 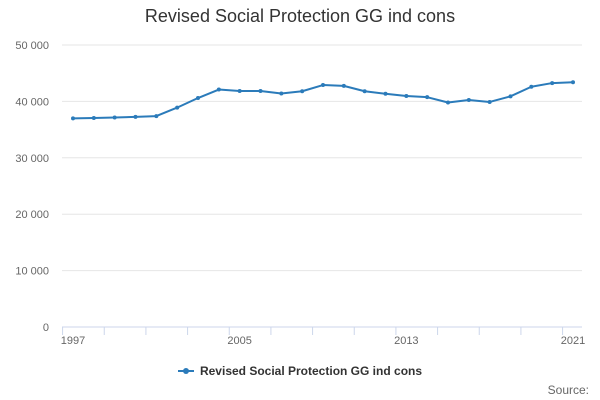 What do you see at coordinates (32, 102) in the screenshot?
I see `y-tick-label: 40 000` at bounding box center [32, 102].